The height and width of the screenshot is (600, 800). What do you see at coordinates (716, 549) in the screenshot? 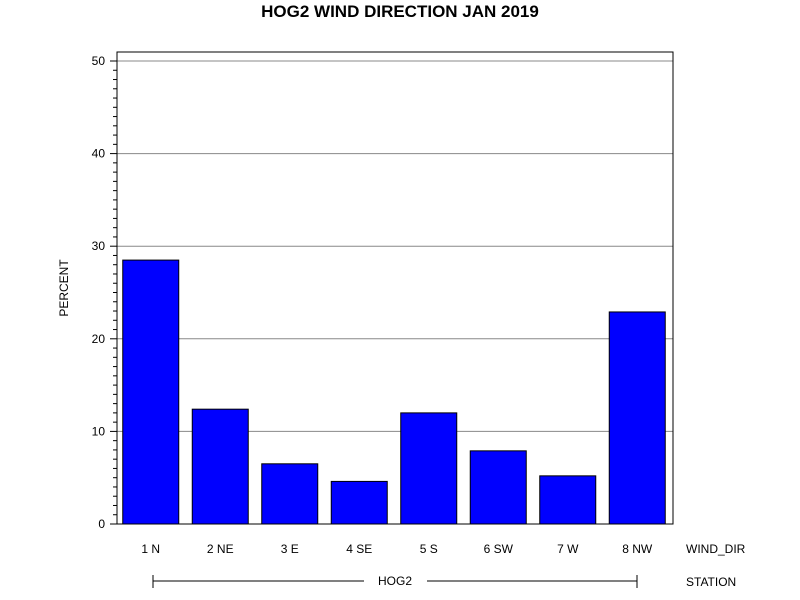
I see `x-axis-label: WIND_DIR` at bounding box center [716, 549].